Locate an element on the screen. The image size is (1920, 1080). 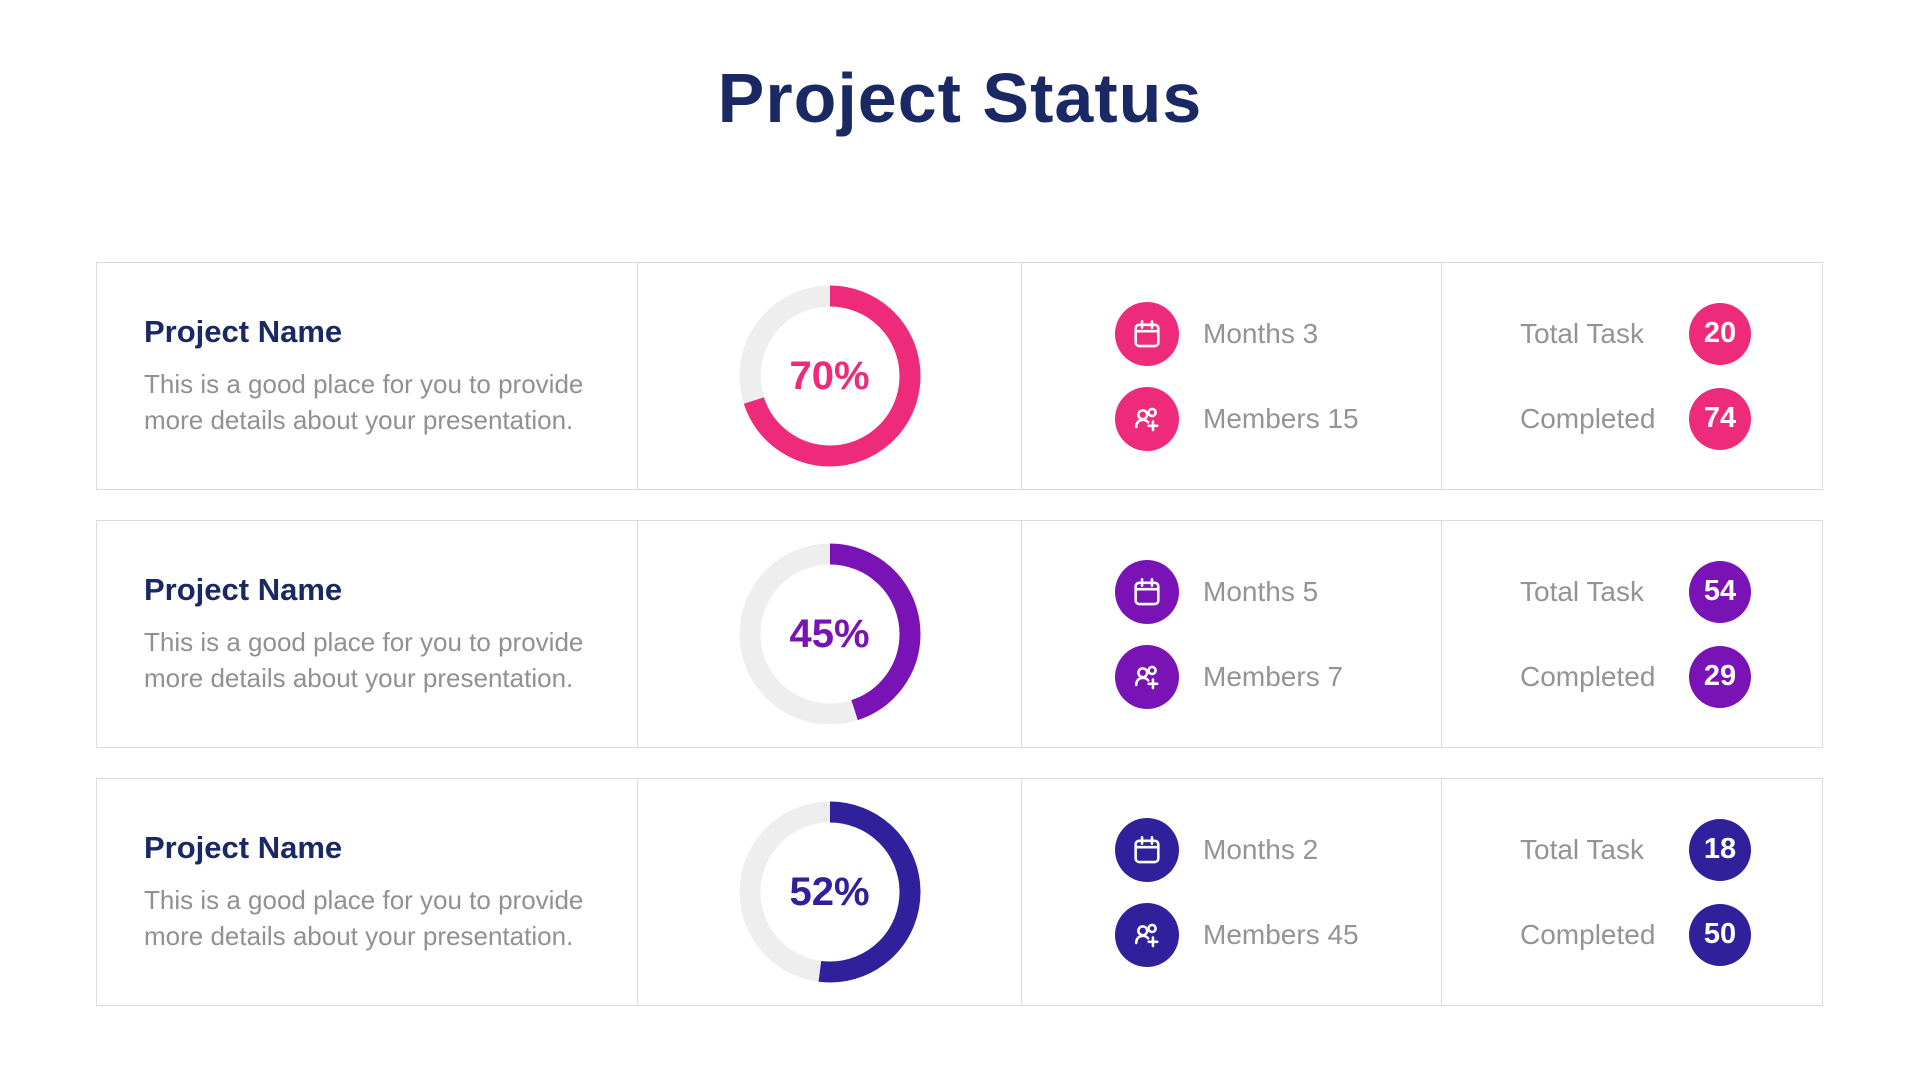
members-label: Members 15 is located at coordinates (1281, 418).